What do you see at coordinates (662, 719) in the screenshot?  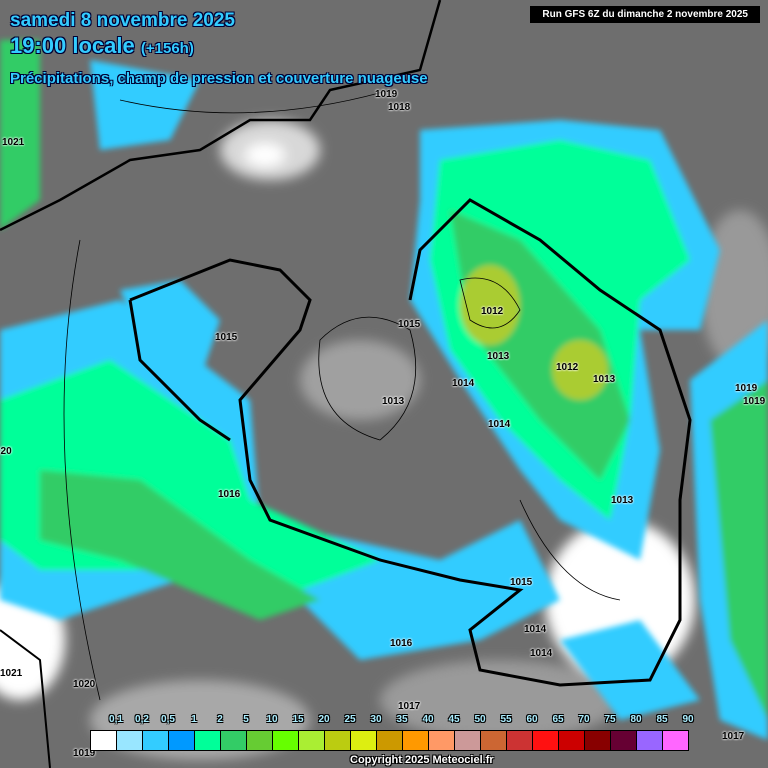 I see `legend-label: 85` at bounding box center [662, 719].